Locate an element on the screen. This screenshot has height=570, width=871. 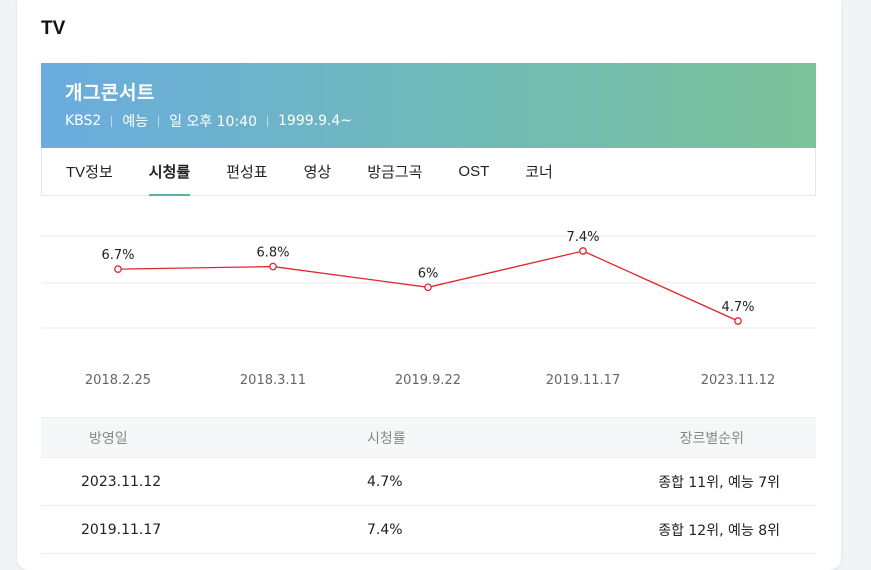
header-rank: 장르별순위 is located at coordinates (711, 438).